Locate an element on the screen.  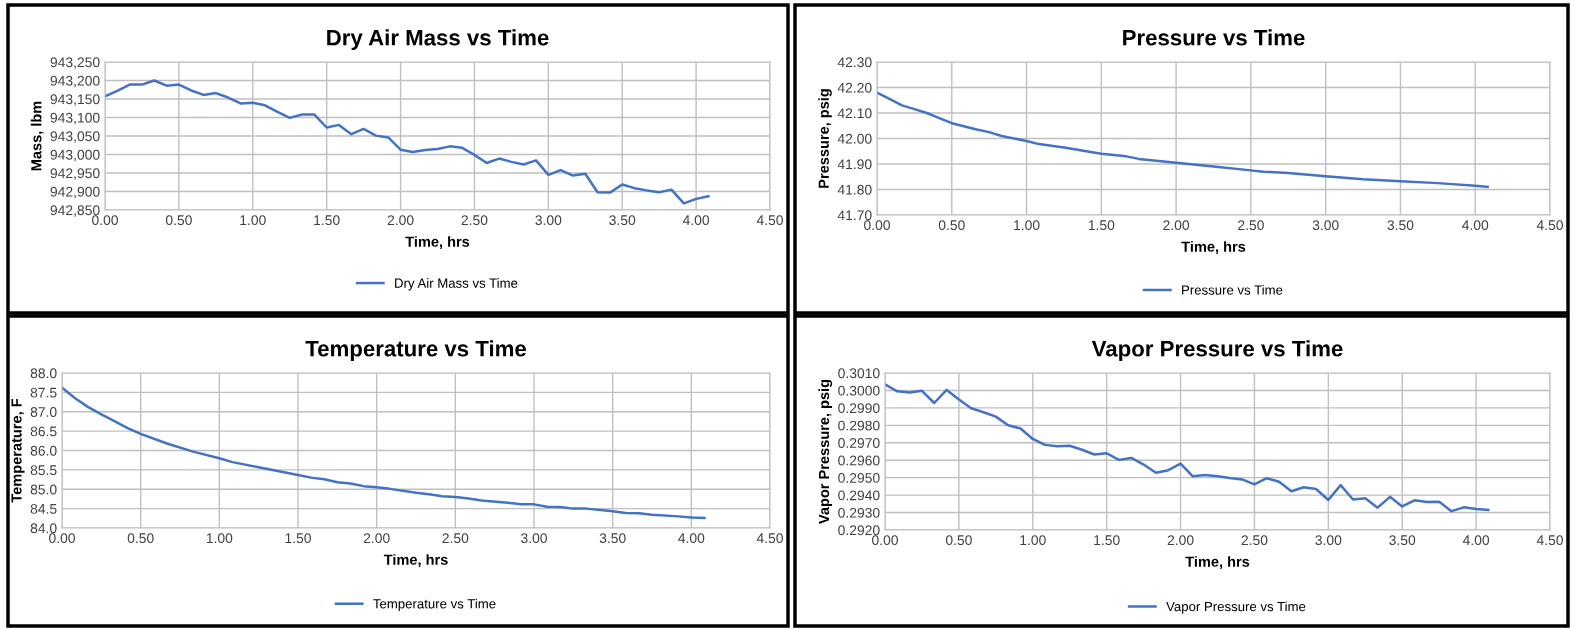
y-tick-label: 86.5 is located at coordinates (43, 431).